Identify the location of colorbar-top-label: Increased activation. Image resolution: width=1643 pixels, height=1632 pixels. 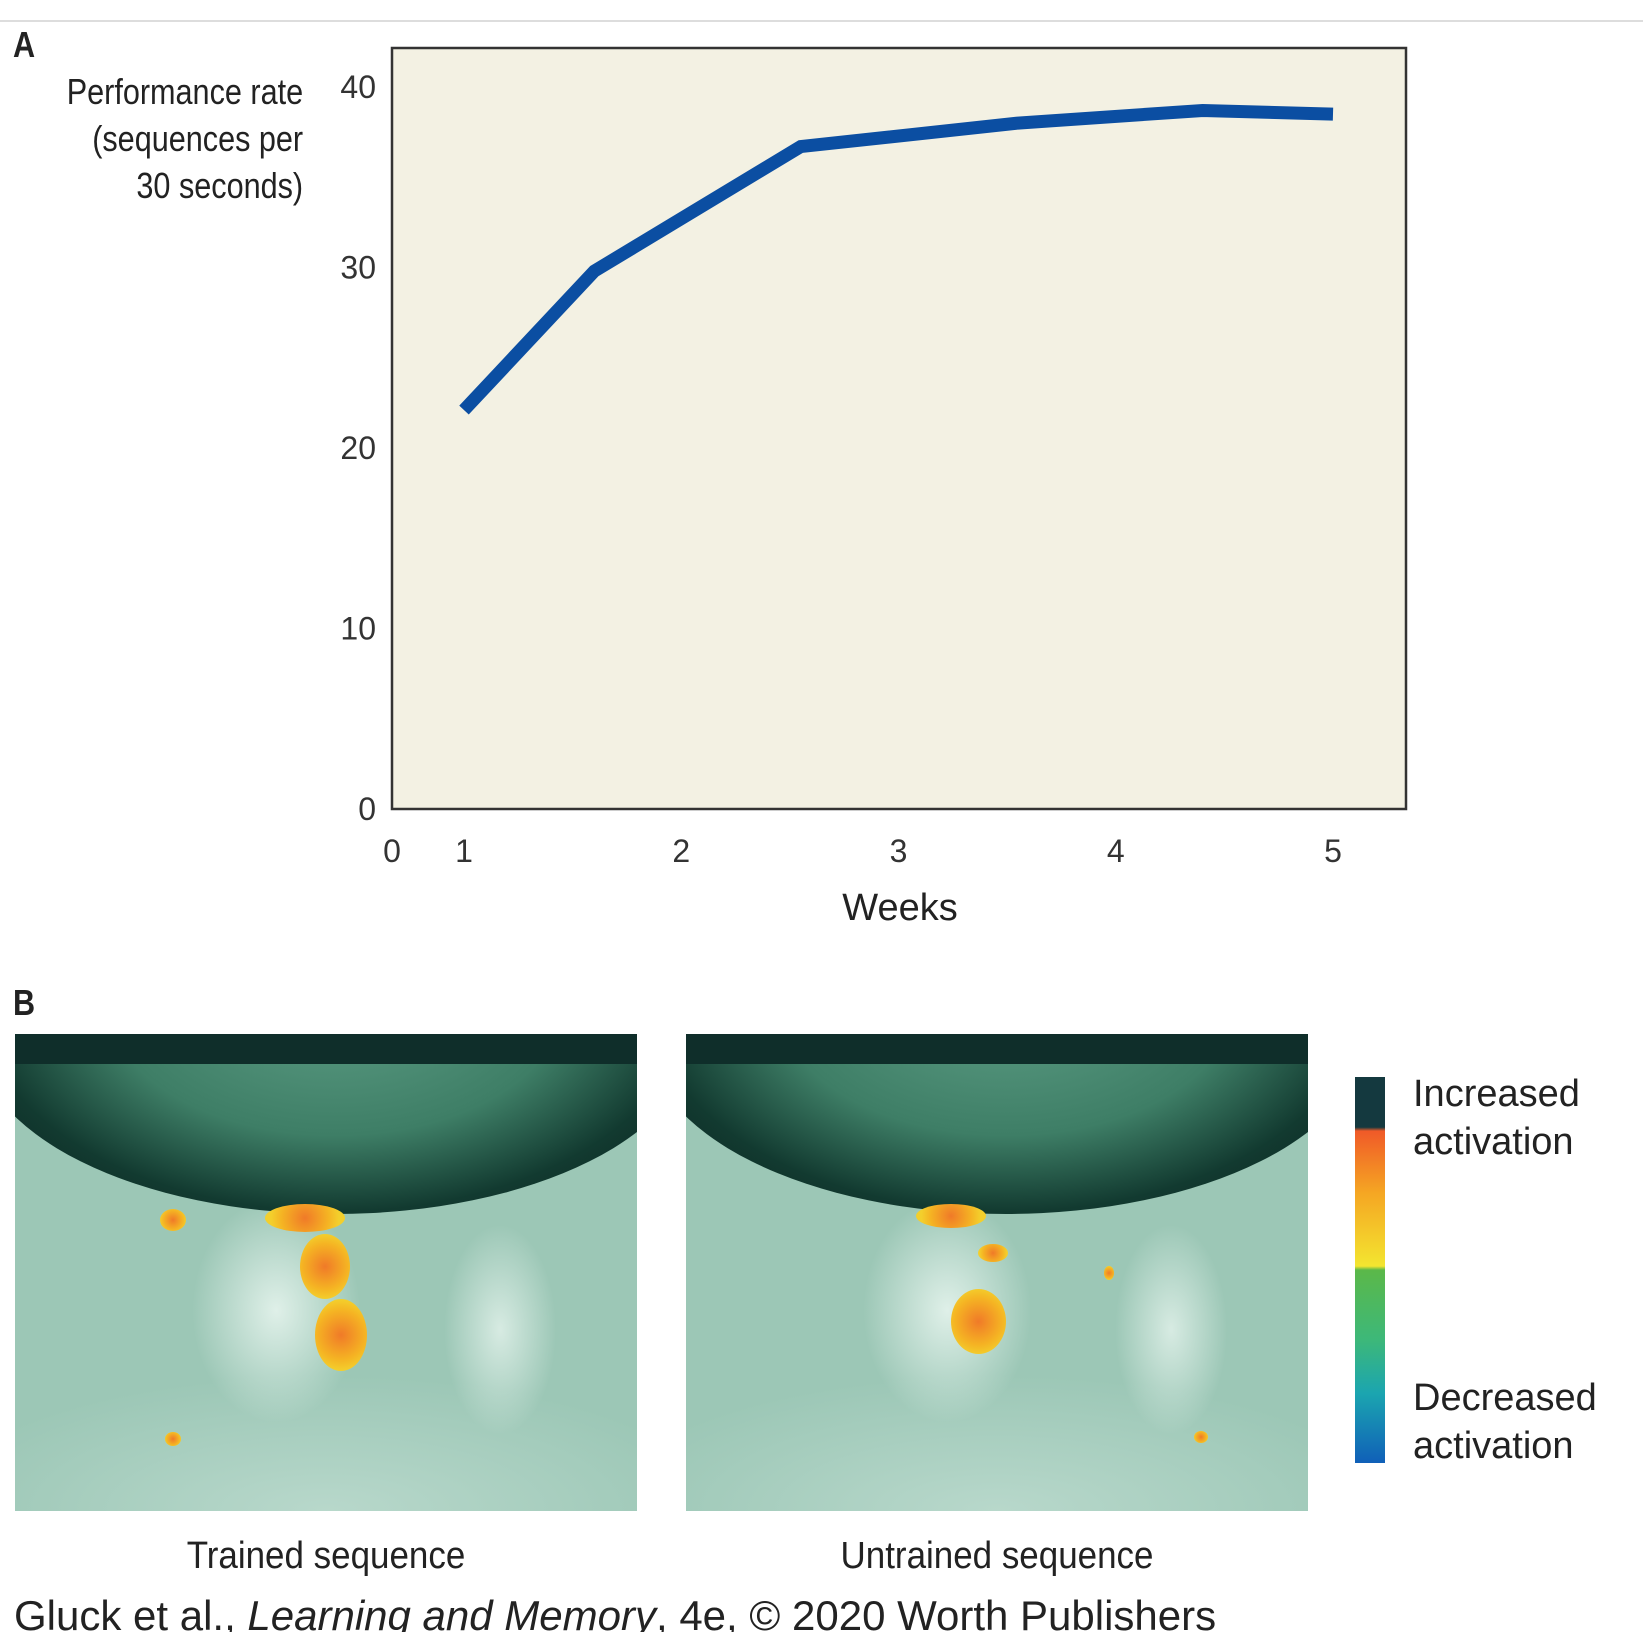
(1496, 1118).